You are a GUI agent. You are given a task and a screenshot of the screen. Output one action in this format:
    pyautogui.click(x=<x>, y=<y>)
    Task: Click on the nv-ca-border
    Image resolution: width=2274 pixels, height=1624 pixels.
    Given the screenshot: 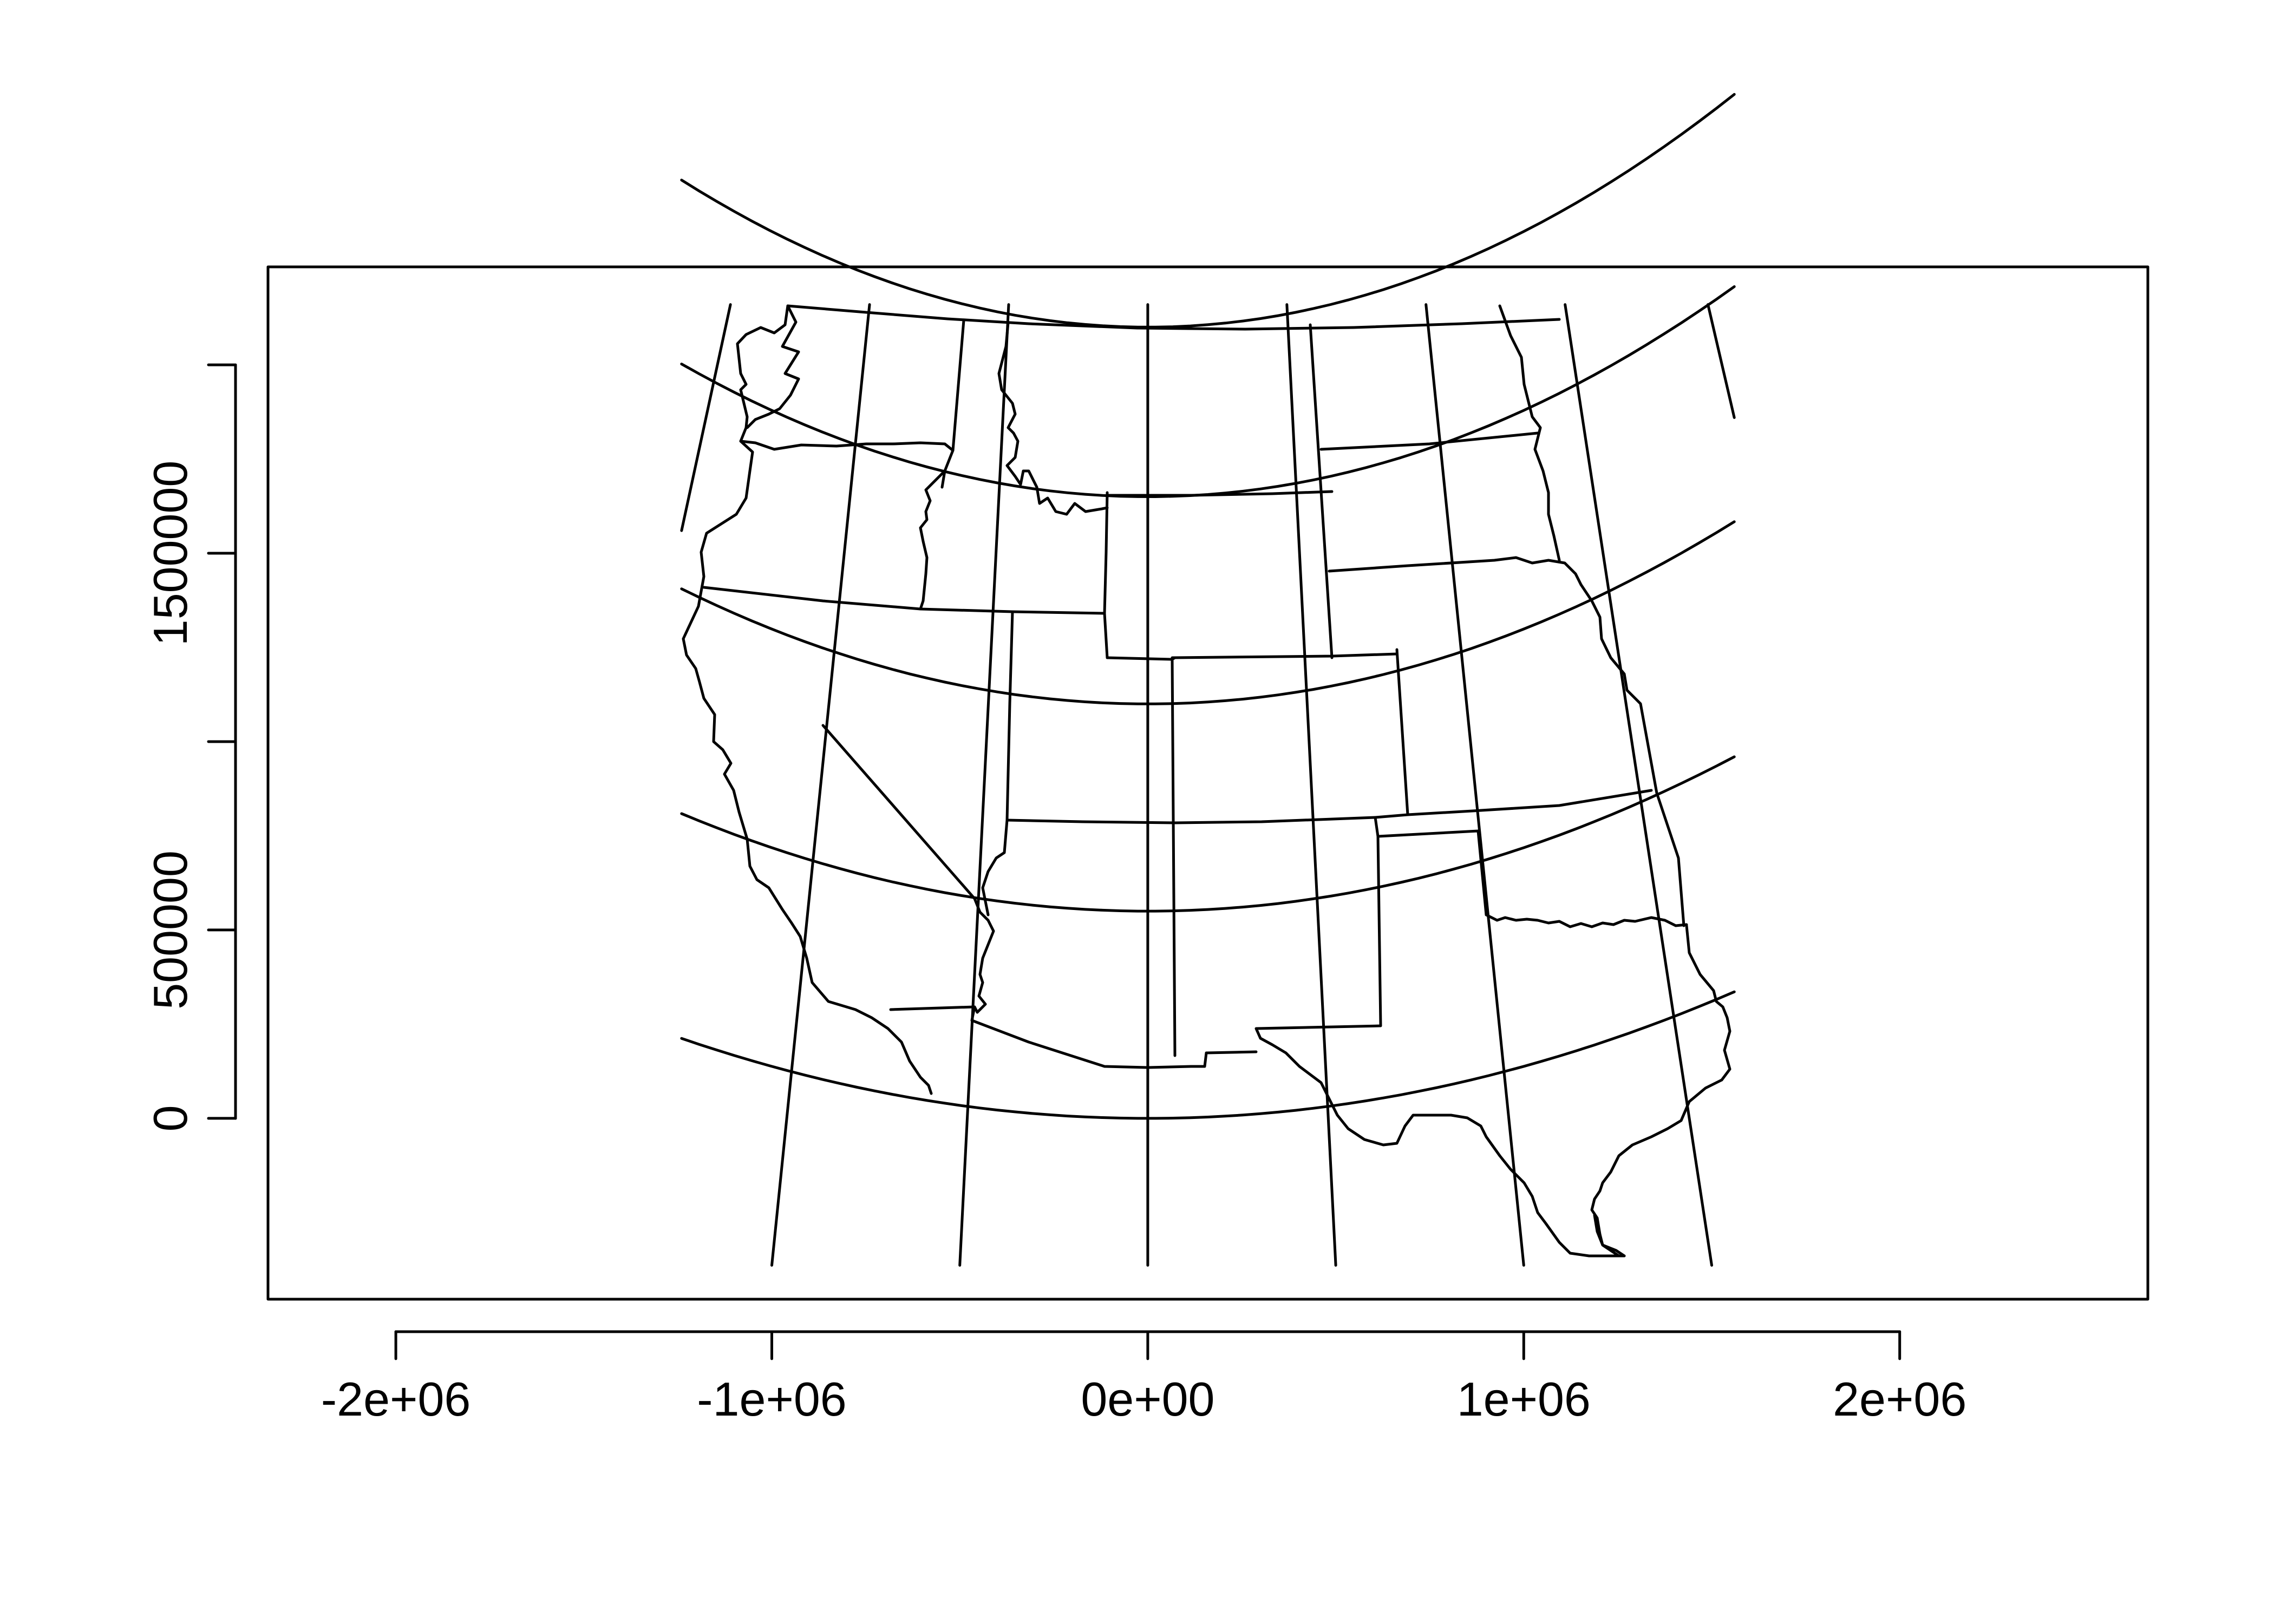 What is the action you would take?
    pyautogui.click(x=906, y=823)
    